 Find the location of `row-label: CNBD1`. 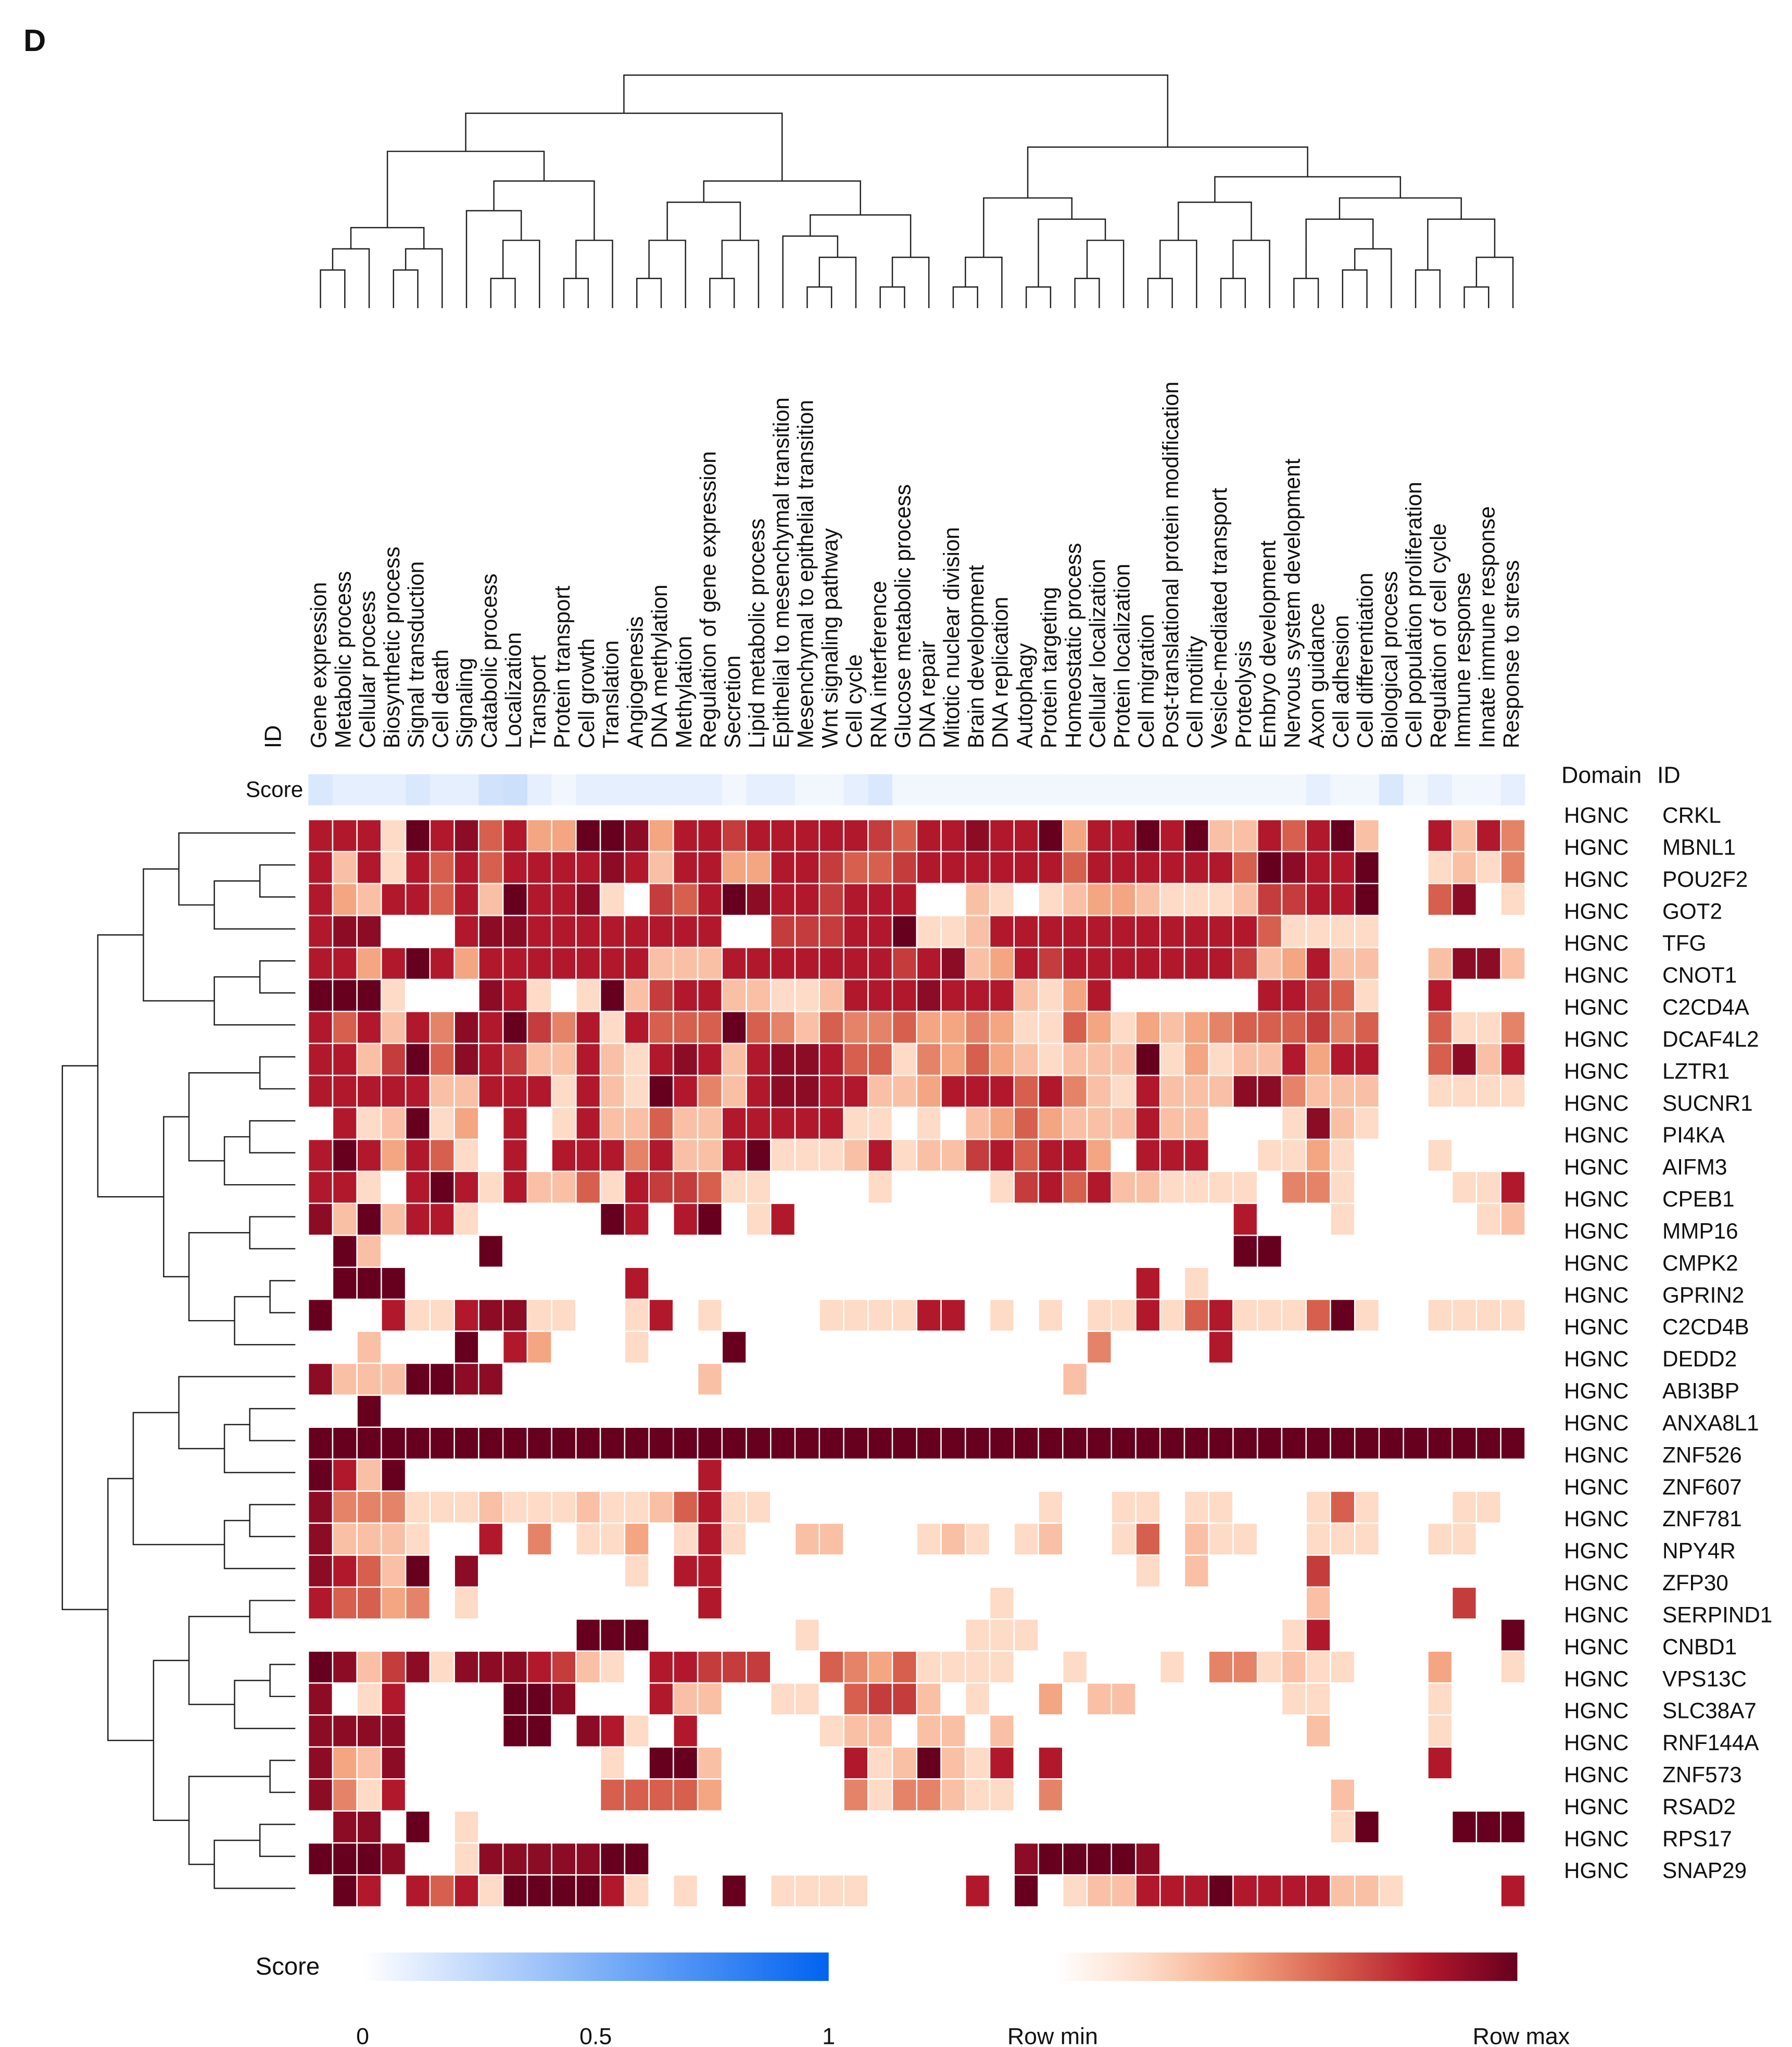

row-label: CNBD1 is located at coordinates (1699, 1647).